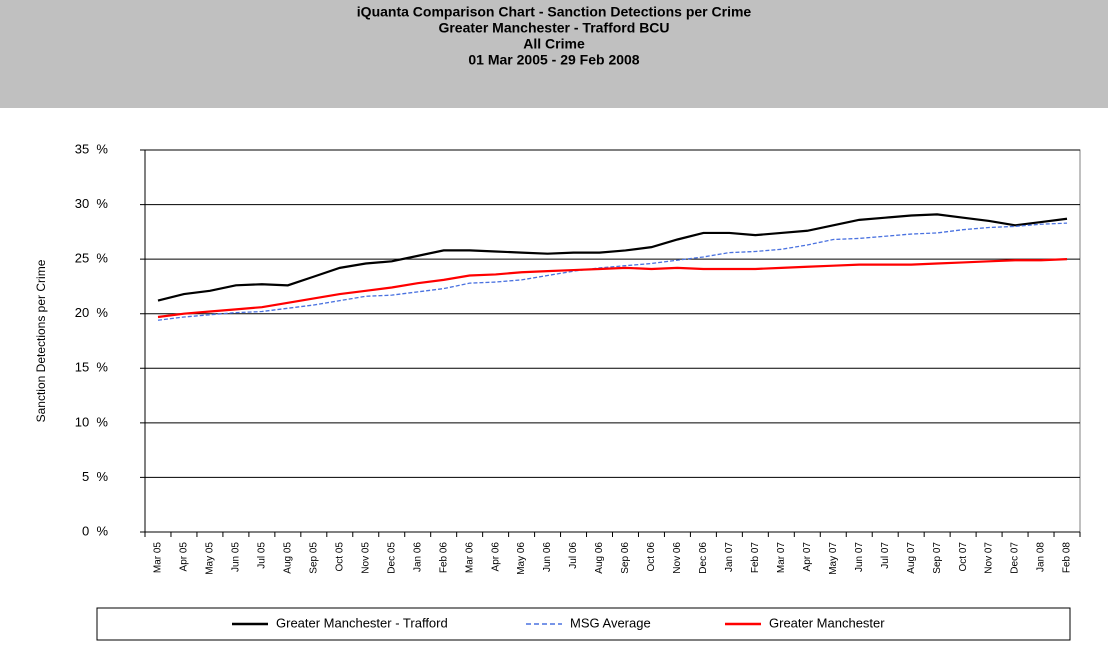  Describe the element at coordinates (610, 622) in the screenshot. I see `legend-label: MSG Average` at that location.